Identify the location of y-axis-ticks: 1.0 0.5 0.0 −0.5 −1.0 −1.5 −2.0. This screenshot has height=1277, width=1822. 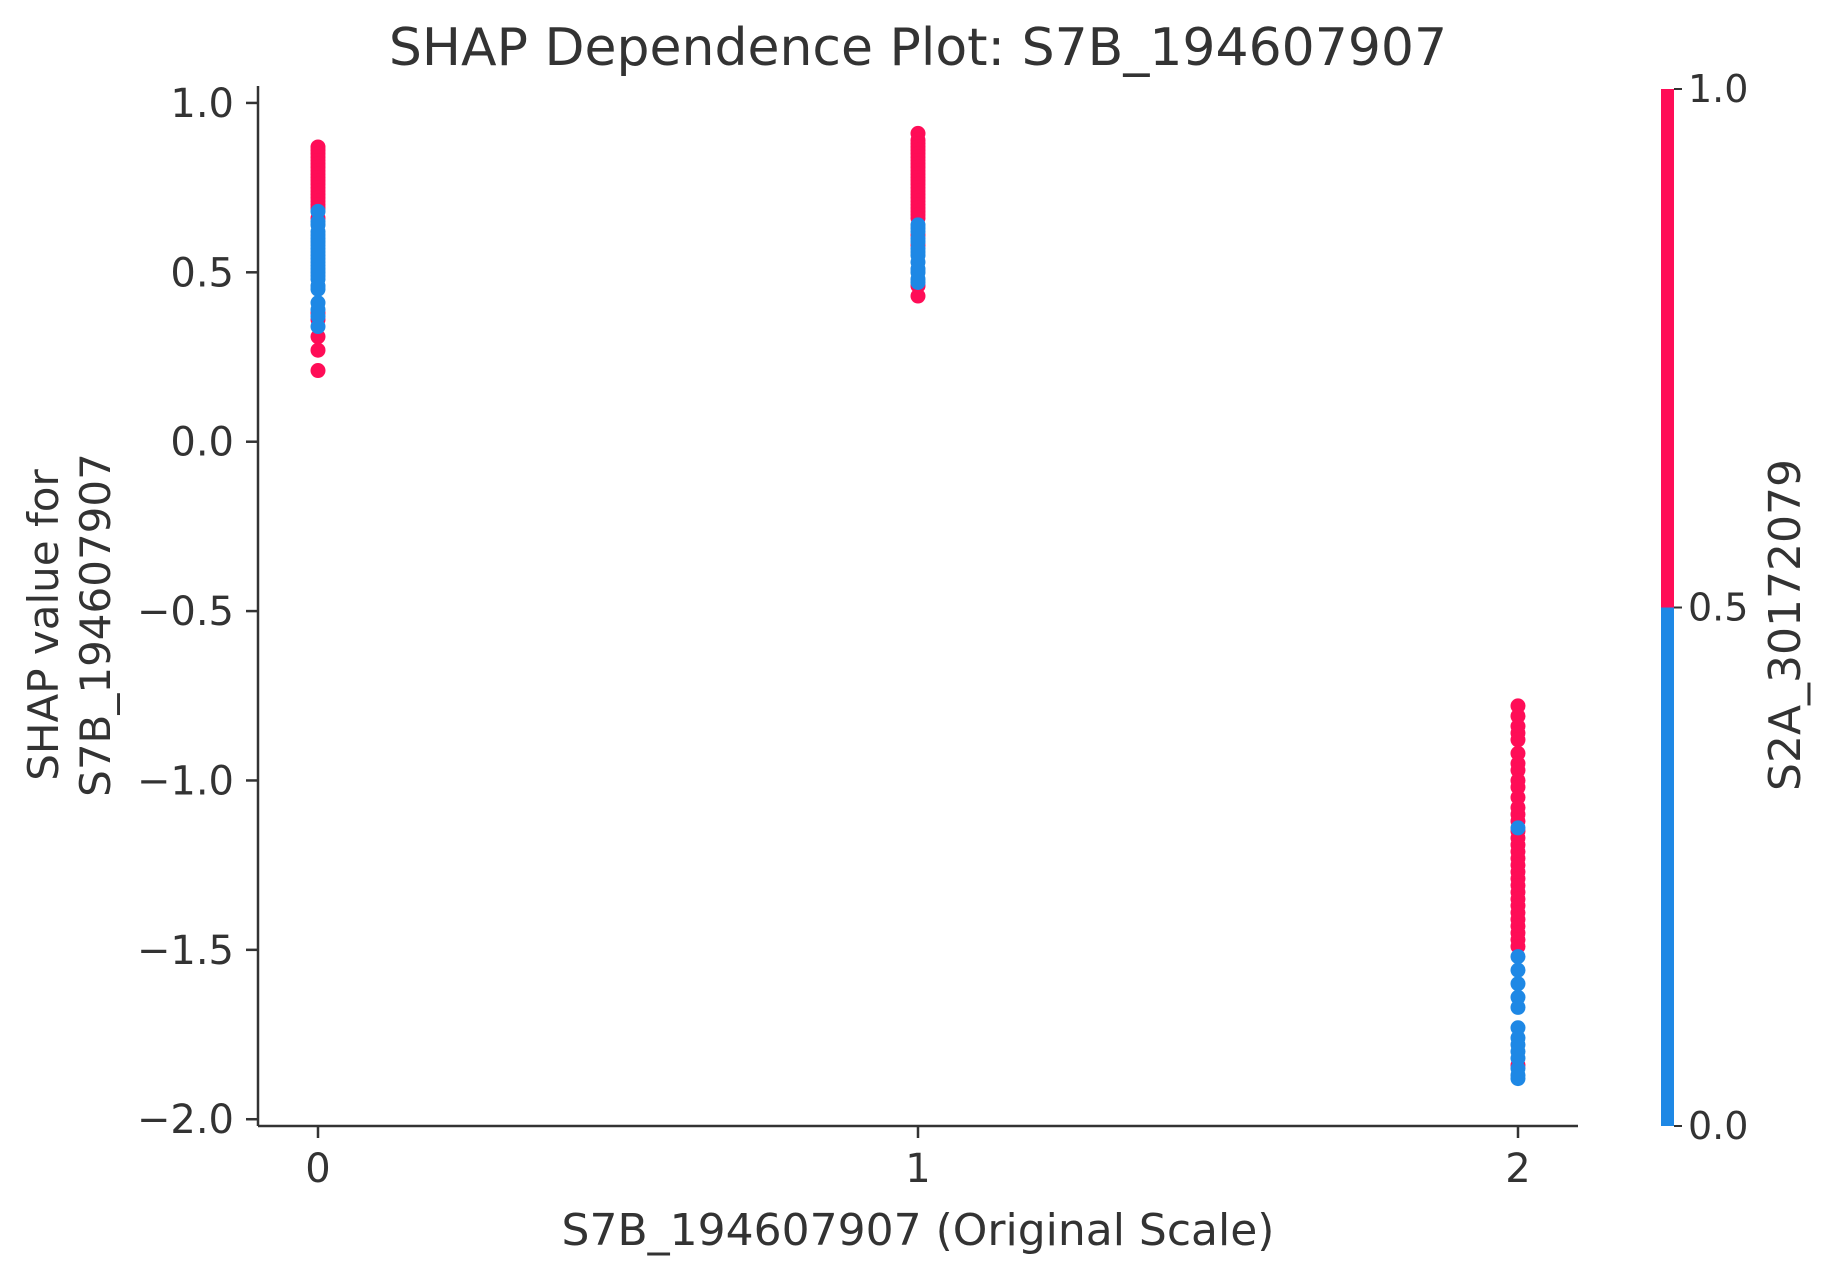
(197, 612).